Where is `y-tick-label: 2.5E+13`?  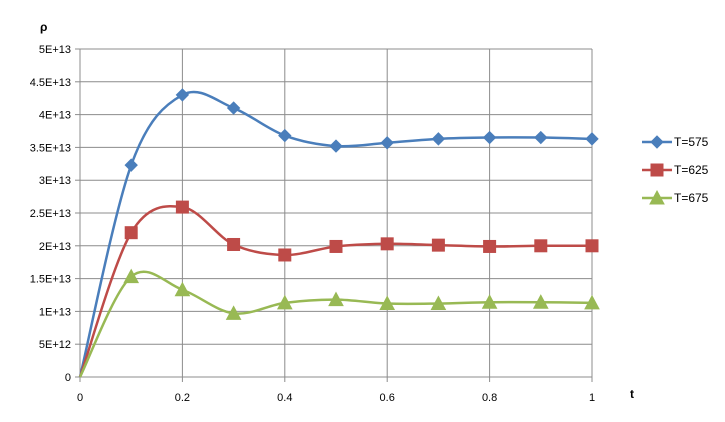
y-tick-label: 2.5E+13 is located at coordinates (50, 214).